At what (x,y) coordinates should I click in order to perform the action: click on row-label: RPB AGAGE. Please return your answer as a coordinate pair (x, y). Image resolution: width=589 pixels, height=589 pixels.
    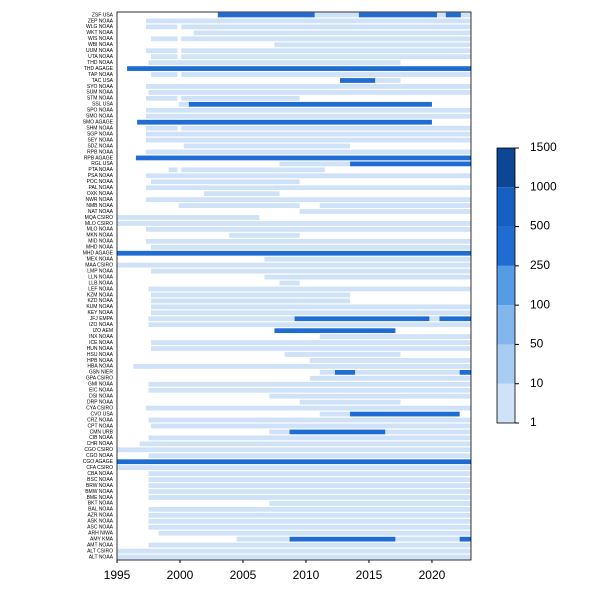
    Looking at the image, I should click on (99, 158).